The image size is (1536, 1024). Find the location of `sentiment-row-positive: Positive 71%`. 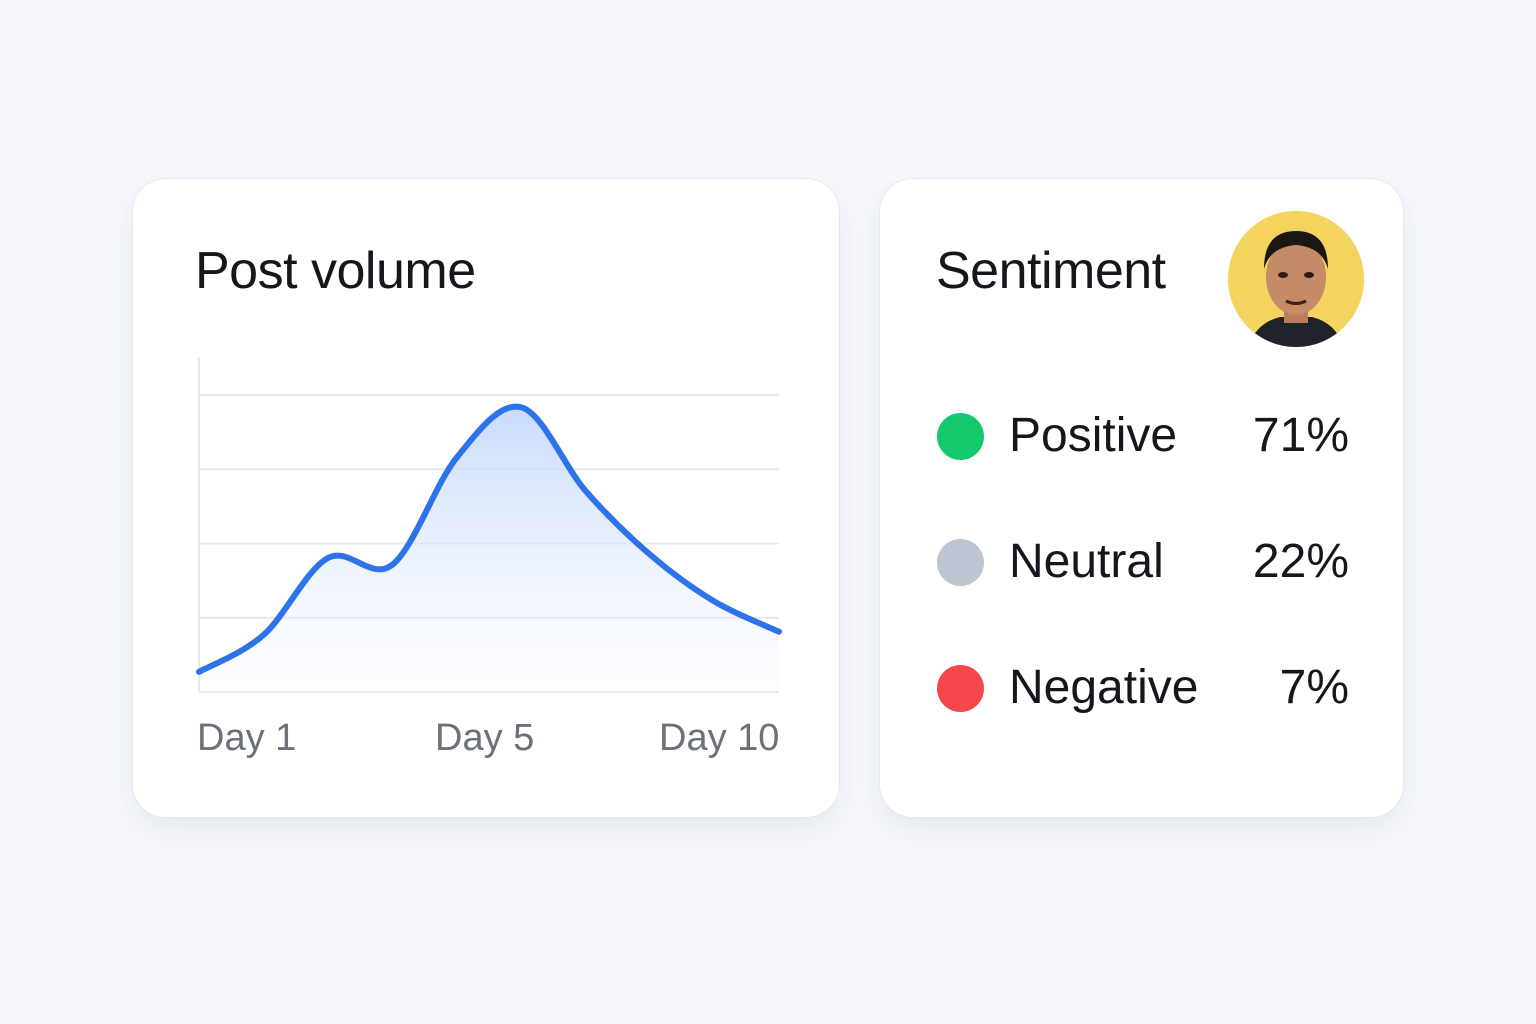

sentiment-row-positive: Positive 71% is located at coordinates (1143, 436).